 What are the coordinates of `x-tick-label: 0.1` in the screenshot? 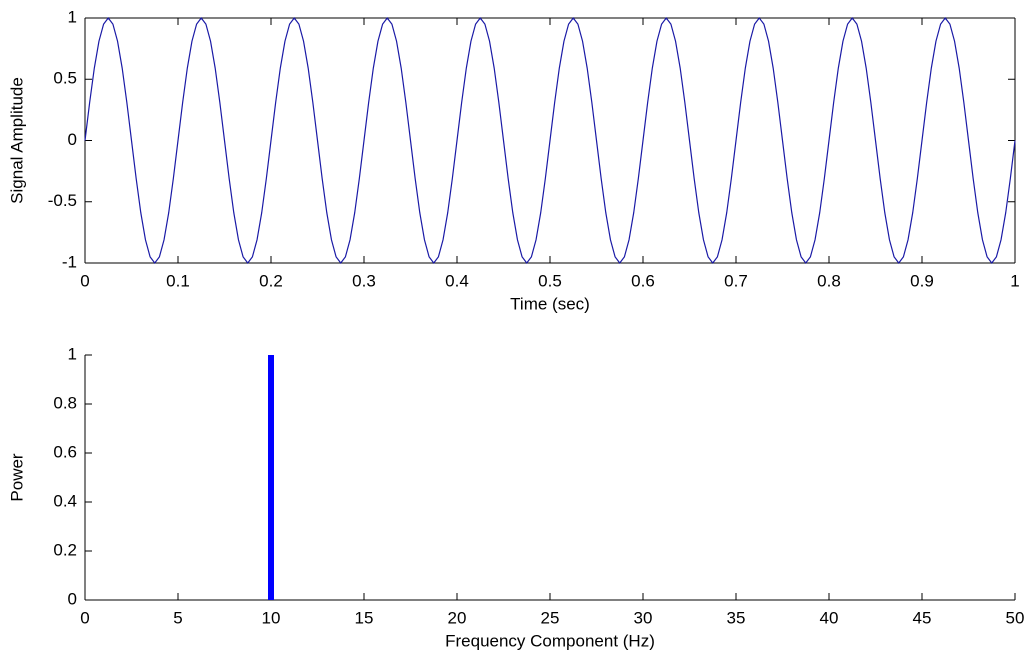 It's located at (178, 280).